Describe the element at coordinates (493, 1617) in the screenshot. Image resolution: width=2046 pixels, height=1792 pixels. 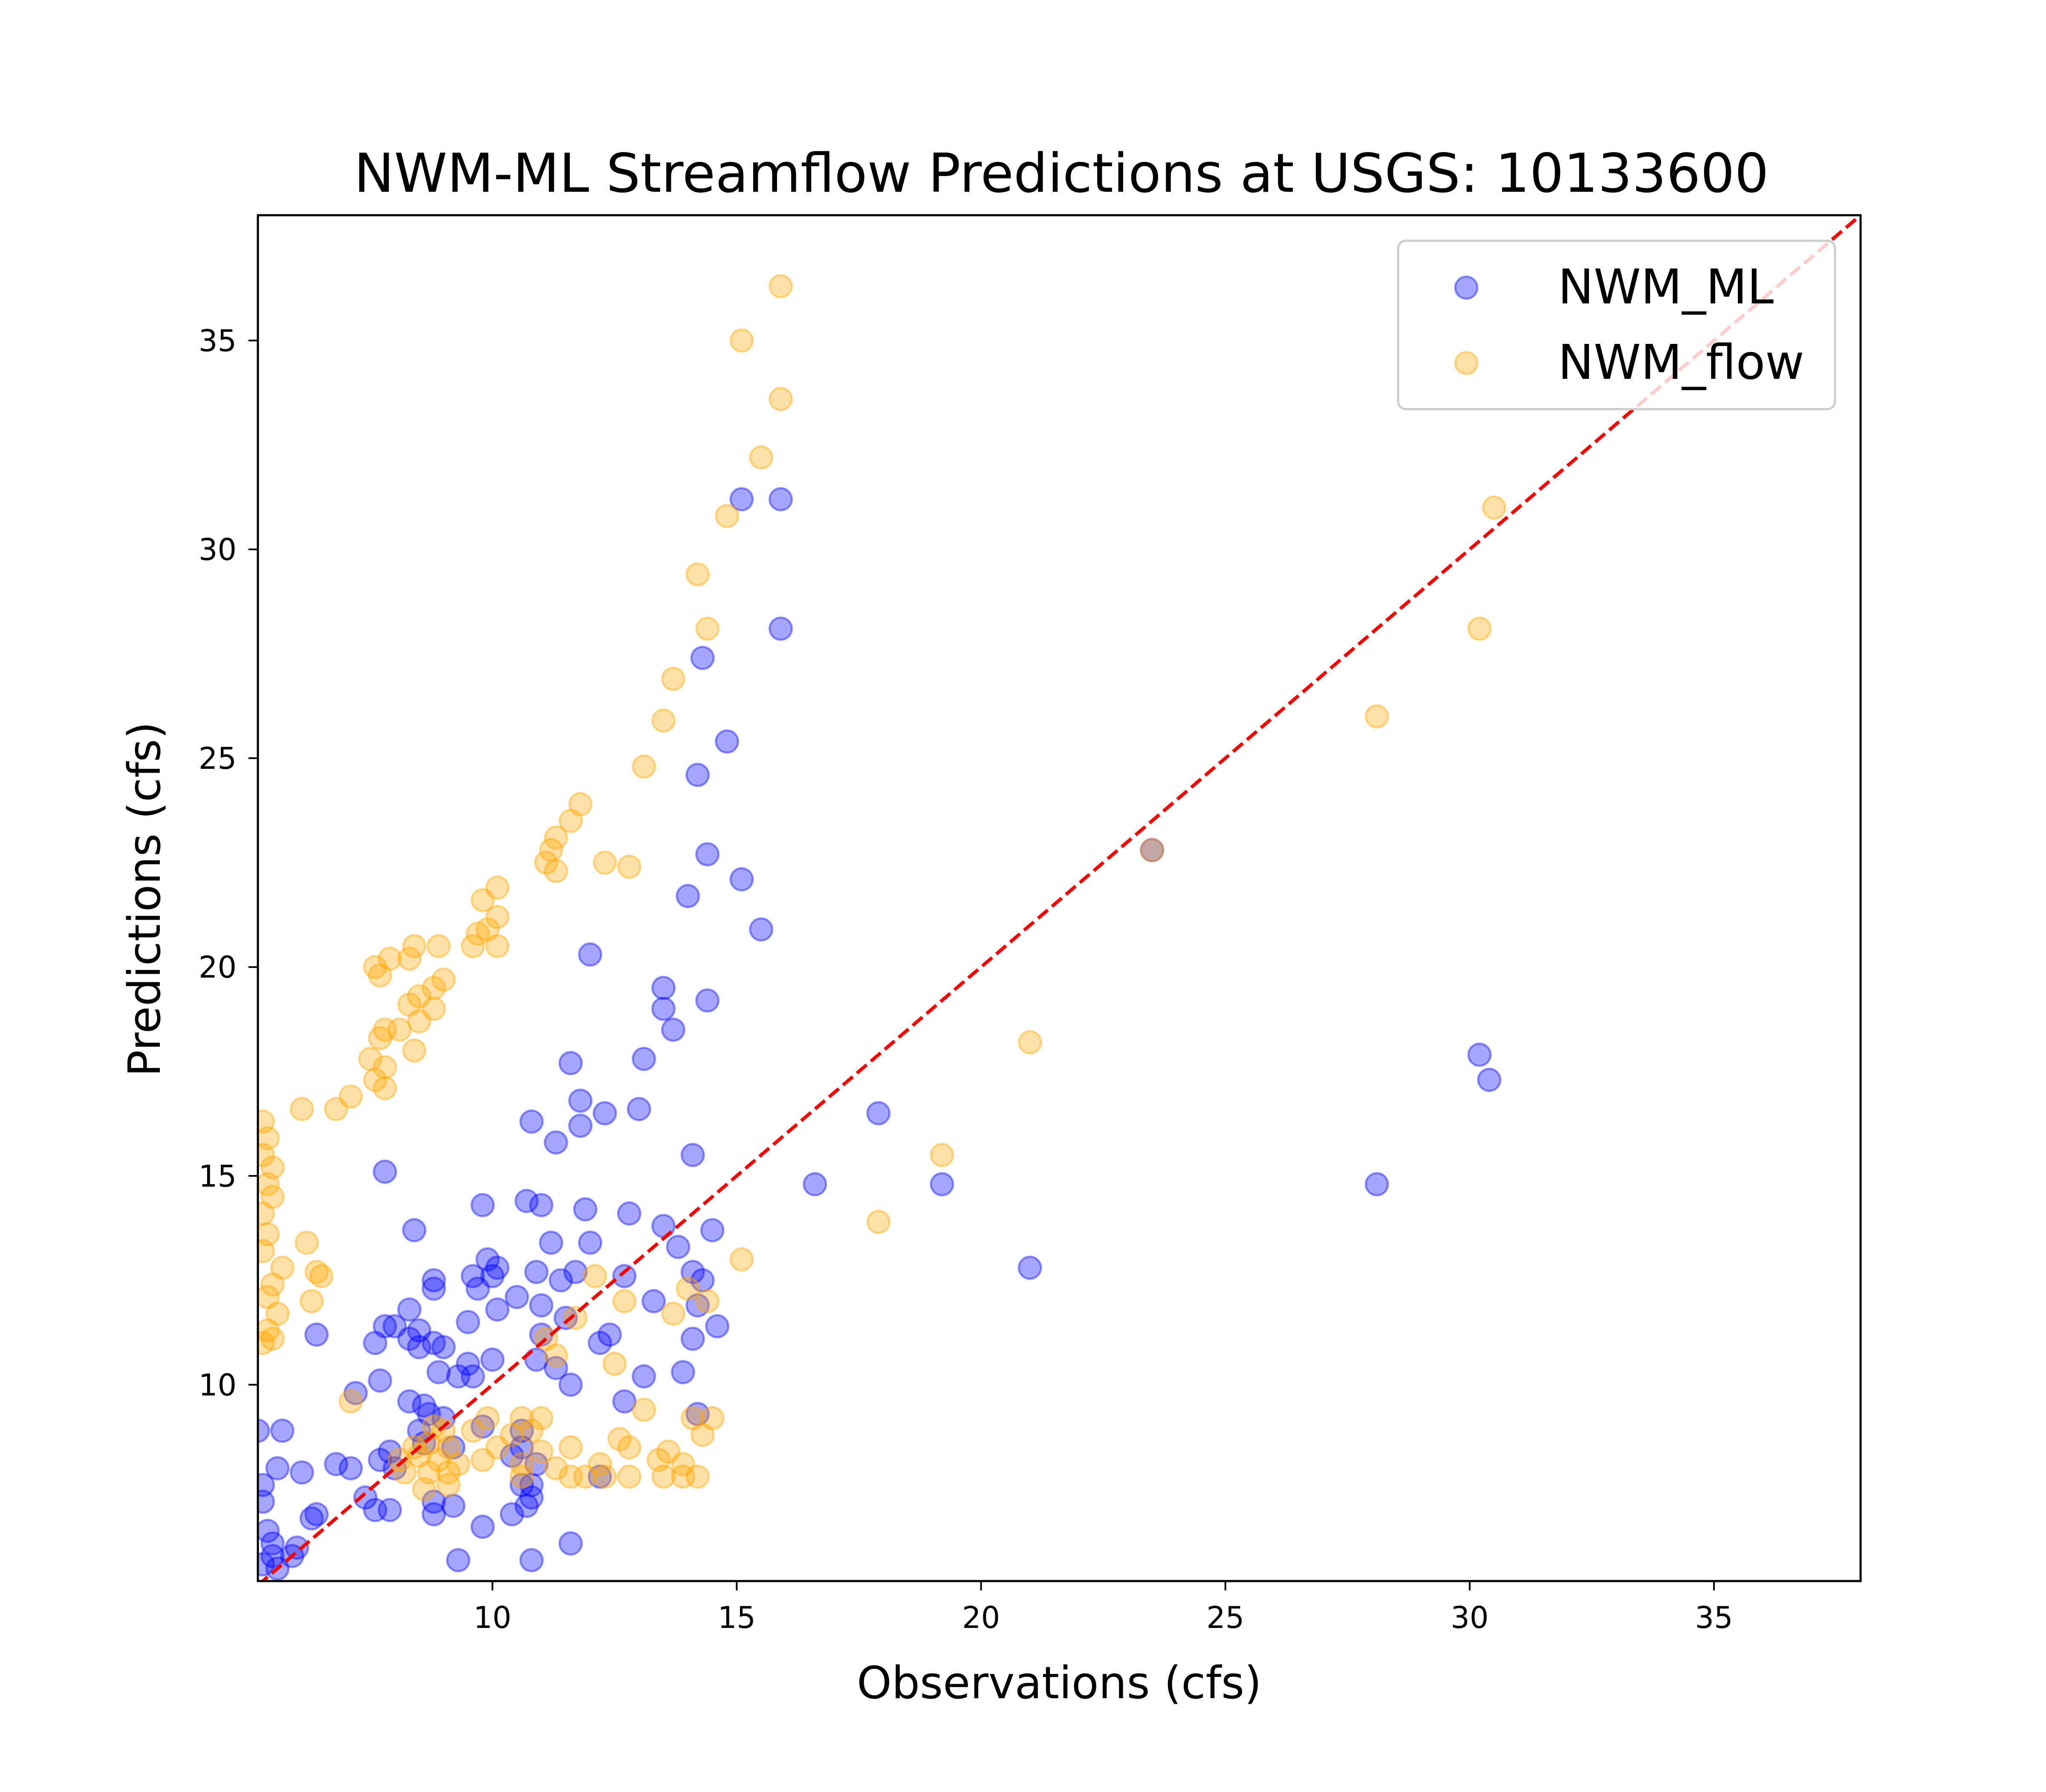
I see `x-tick-label: 10` at that location.